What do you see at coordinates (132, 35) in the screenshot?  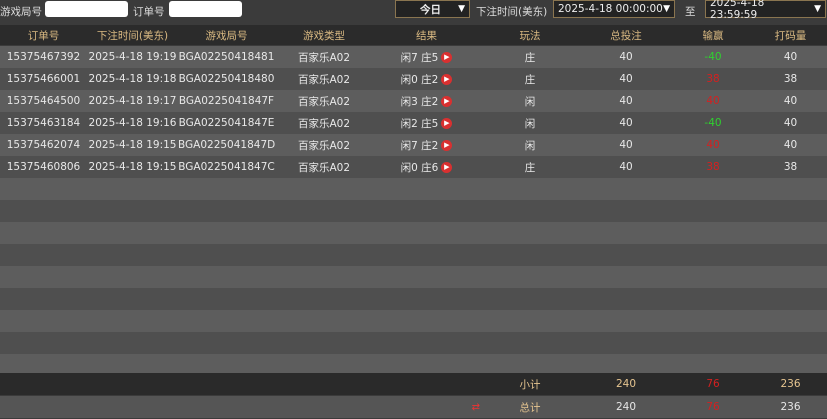 I see `column-header: 下注时间(美东)` at bounding box center [132, 35].